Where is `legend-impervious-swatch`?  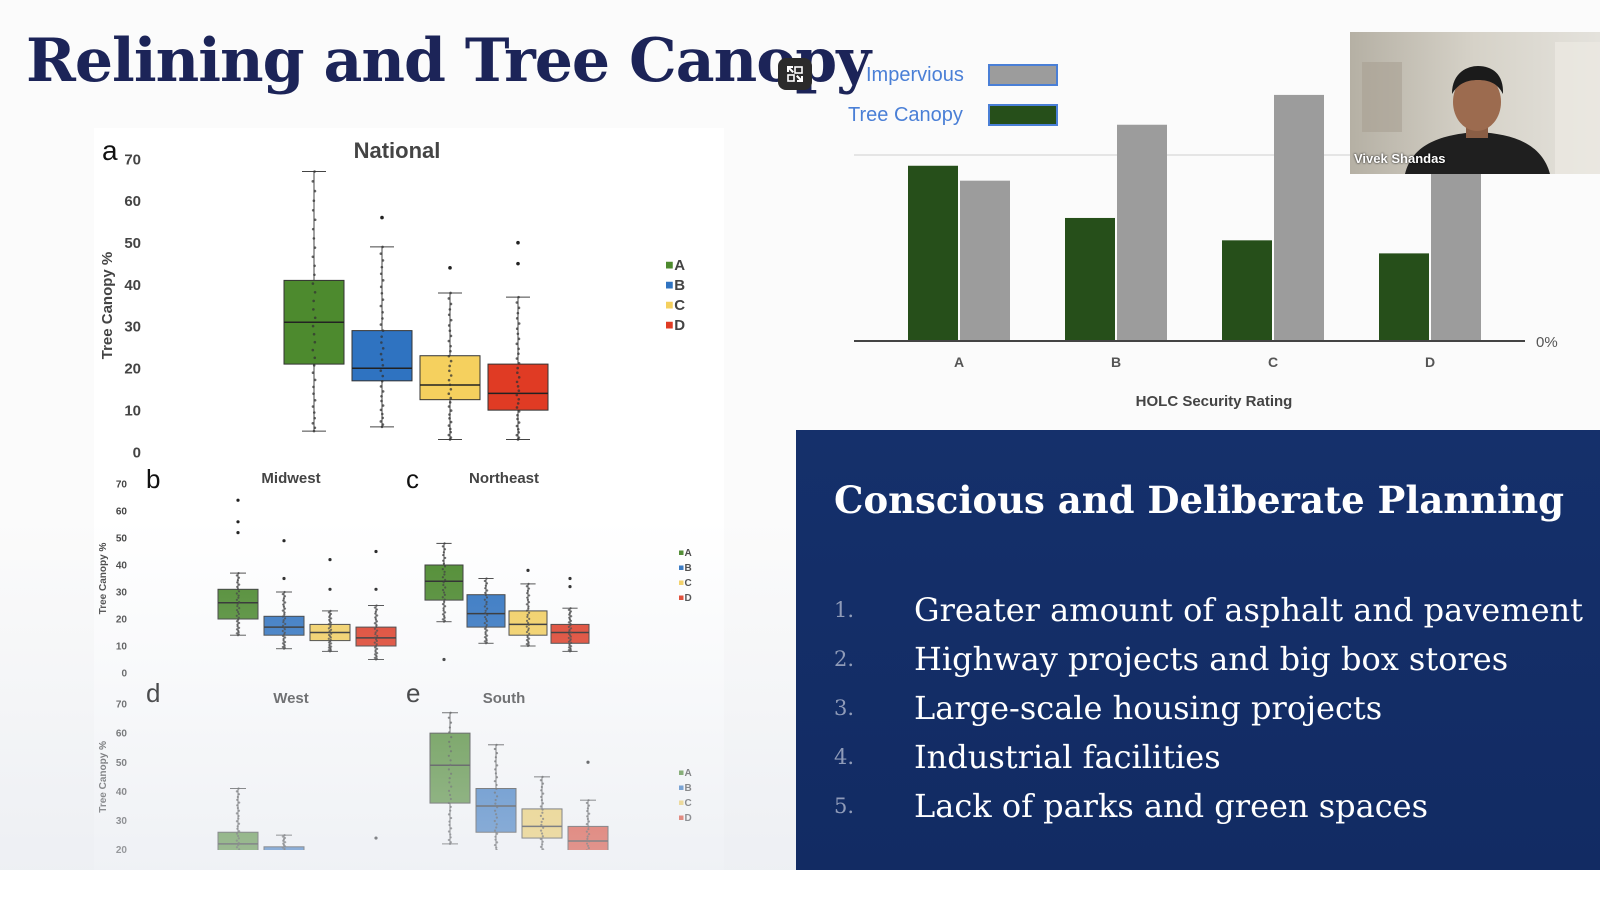
legend-impervious-swatch is located at coordinates (1023, 75).